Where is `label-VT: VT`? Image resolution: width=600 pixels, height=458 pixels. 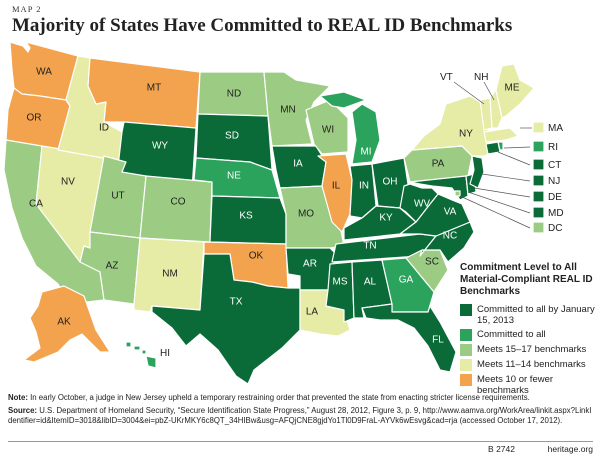 label-VT: VT is located at coordinates (446, 77).